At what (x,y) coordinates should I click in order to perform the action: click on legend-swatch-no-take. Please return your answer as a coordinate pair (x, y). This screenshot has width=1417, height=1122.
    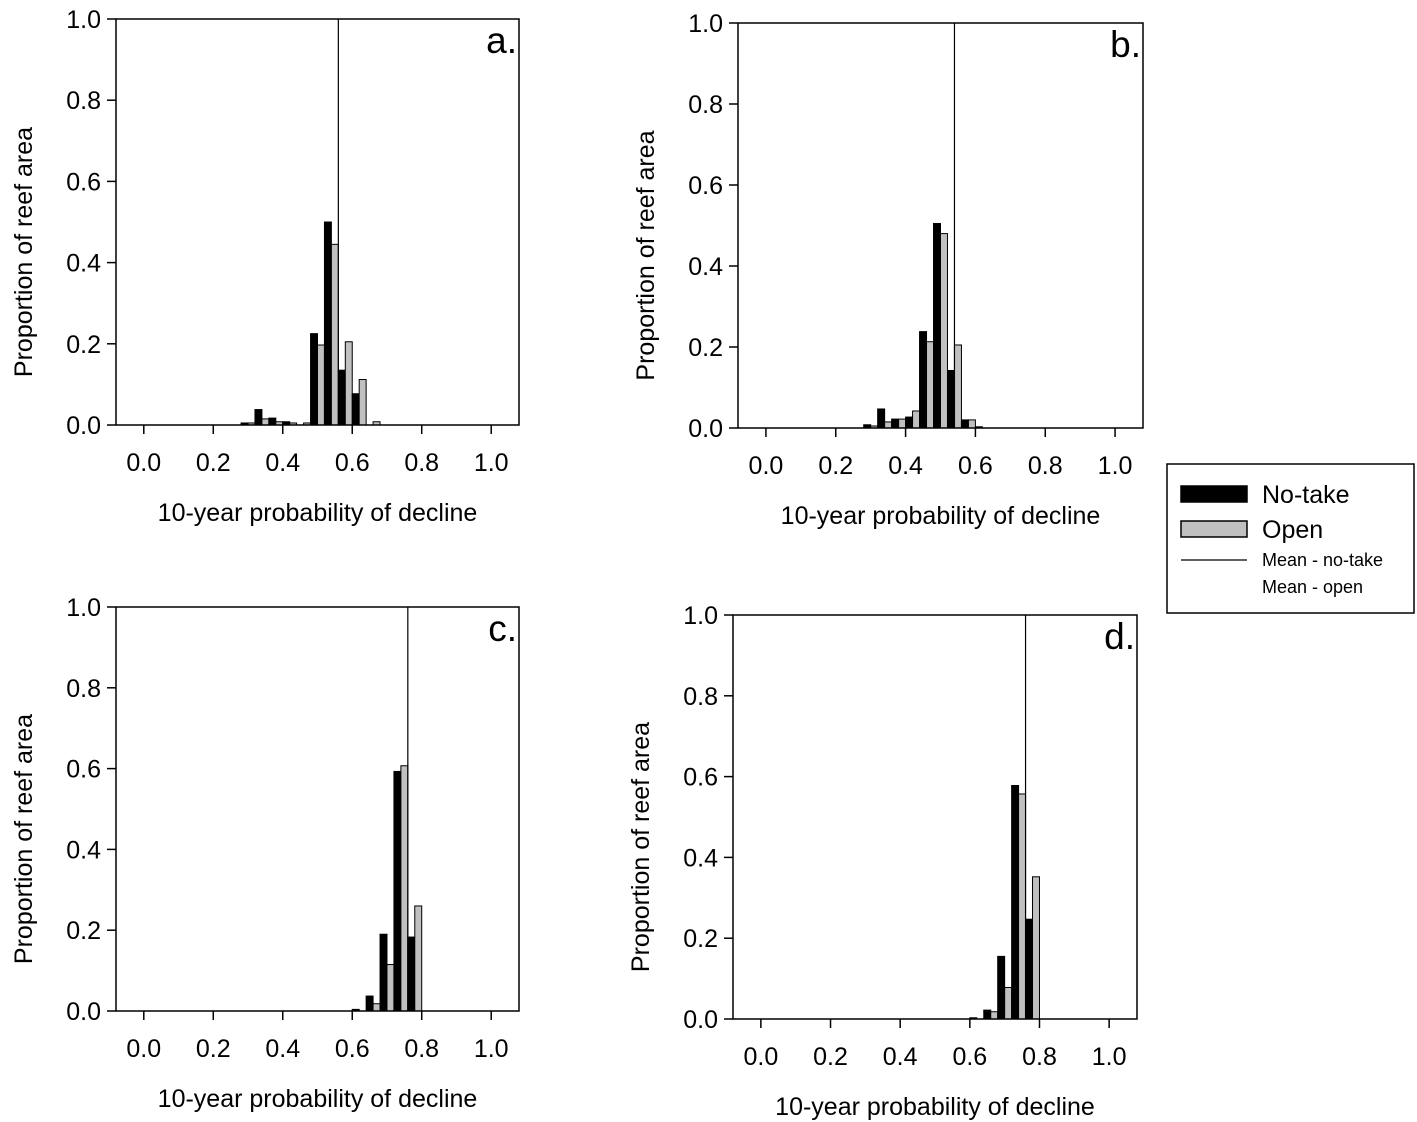
    Looking at the image, I should click on (1214, 494).